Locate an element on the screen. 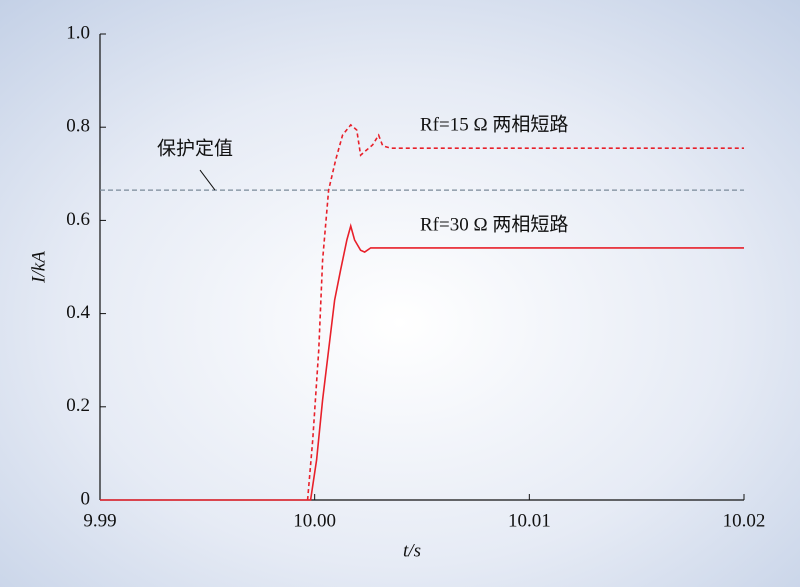  x-tick-label: 9.99 is located at coordinates (99, 520).